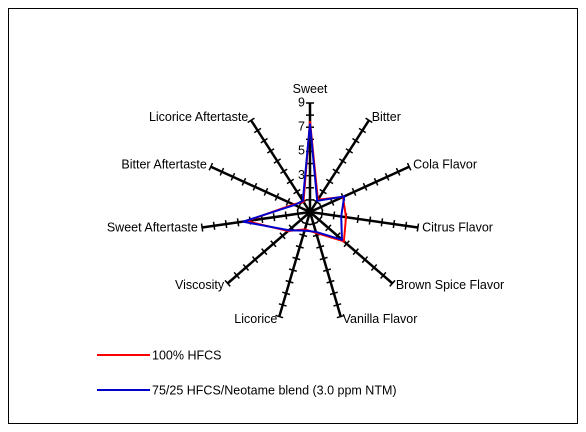 Image resolution: width=586 pixels, height=432 pixels. What do you see at coordinates (386, 117) in the screenshot?
I see `axis-label: Bitter` at bounding box center [386, 117].